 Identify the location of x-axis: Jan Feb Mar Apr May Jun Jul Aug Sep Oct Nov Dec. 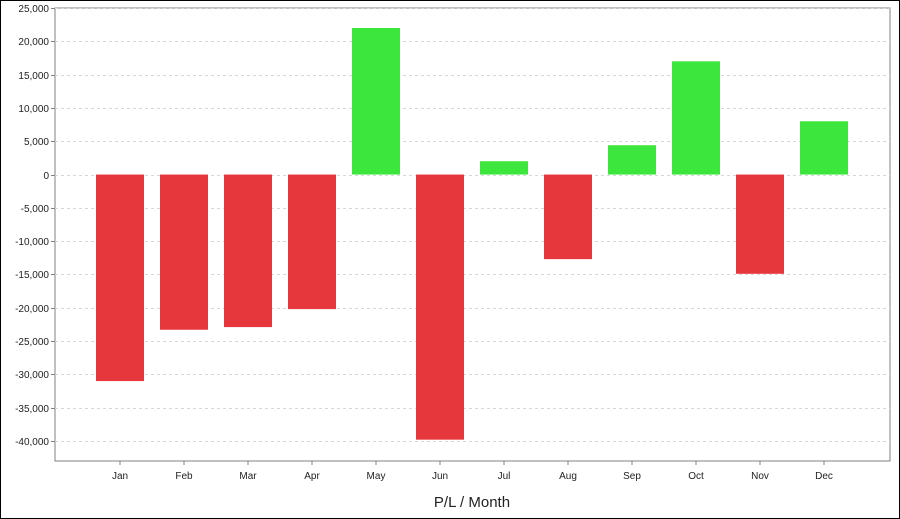
(472, 471).